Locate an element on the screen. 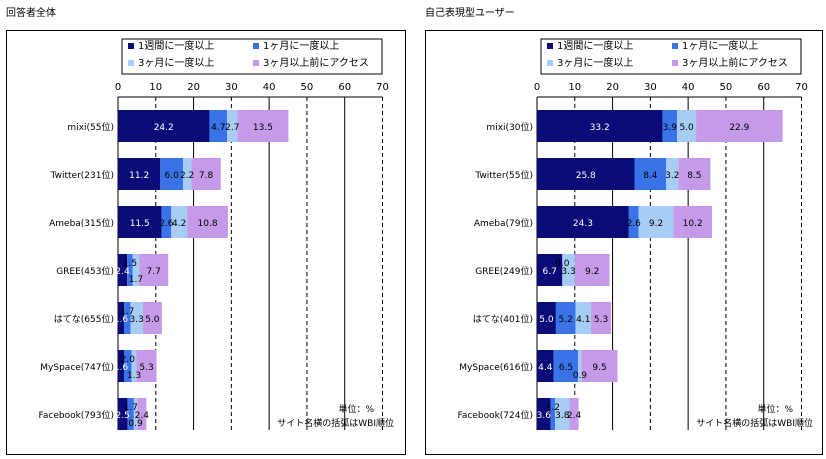 The height and width of the screenshot is (459, 826). category-label: はてな(655位) is located at coordinates (84, 319).